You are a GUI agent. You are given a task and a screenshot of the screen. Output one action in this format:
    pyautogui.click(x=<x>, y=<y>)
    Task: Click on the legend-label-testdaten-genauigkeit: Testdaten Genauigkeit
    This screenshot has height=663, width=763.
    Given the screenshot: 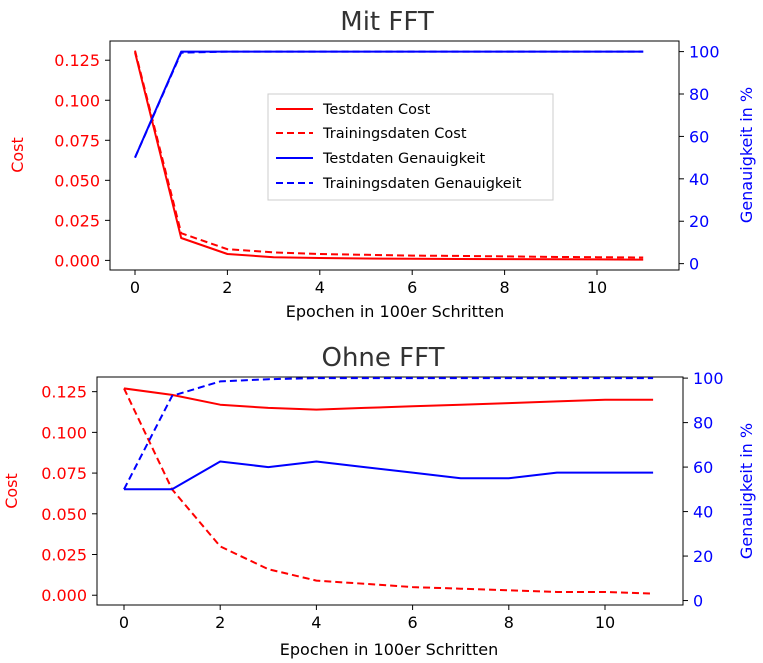 What is the action you would take?
    pyautogui.click(x=404, y=159)
    